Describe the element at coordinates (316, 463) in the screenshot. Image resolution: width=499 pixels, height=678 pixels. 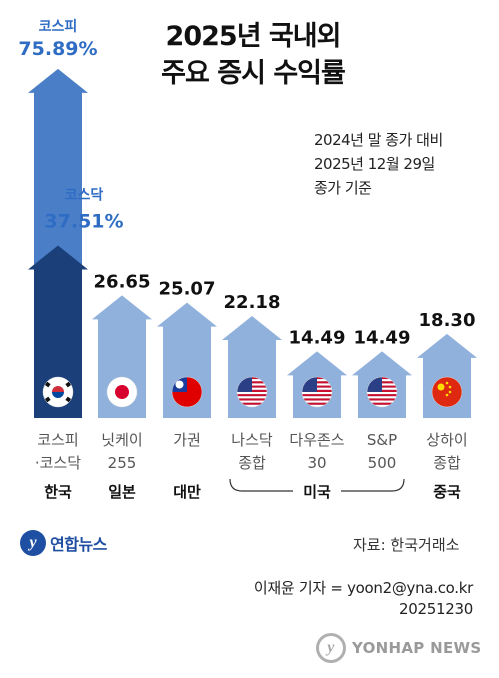
I see `index-label-line2: 30` at that location.